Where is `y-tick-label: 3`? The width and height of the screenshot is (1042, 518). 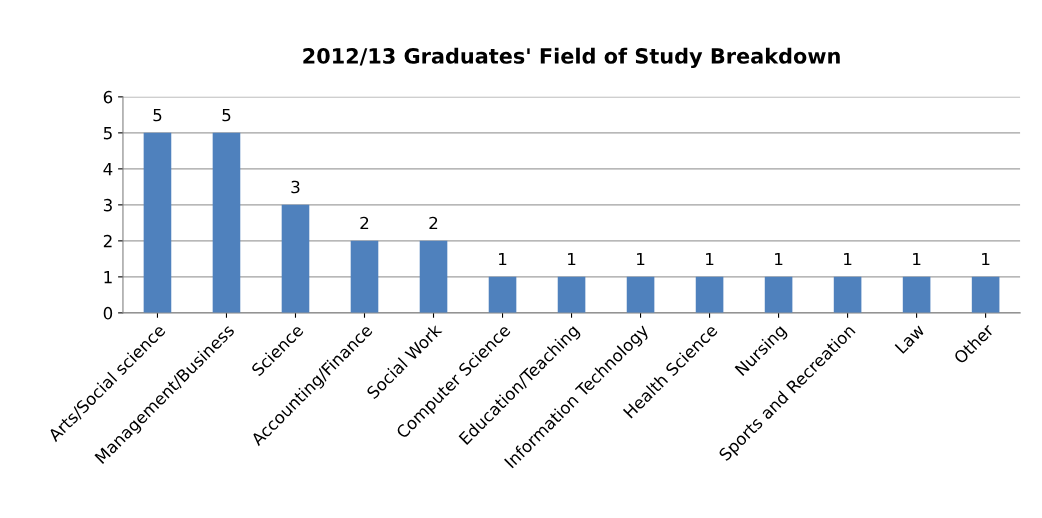
y-tick-label: 3 is located at coordinates (107, 205).